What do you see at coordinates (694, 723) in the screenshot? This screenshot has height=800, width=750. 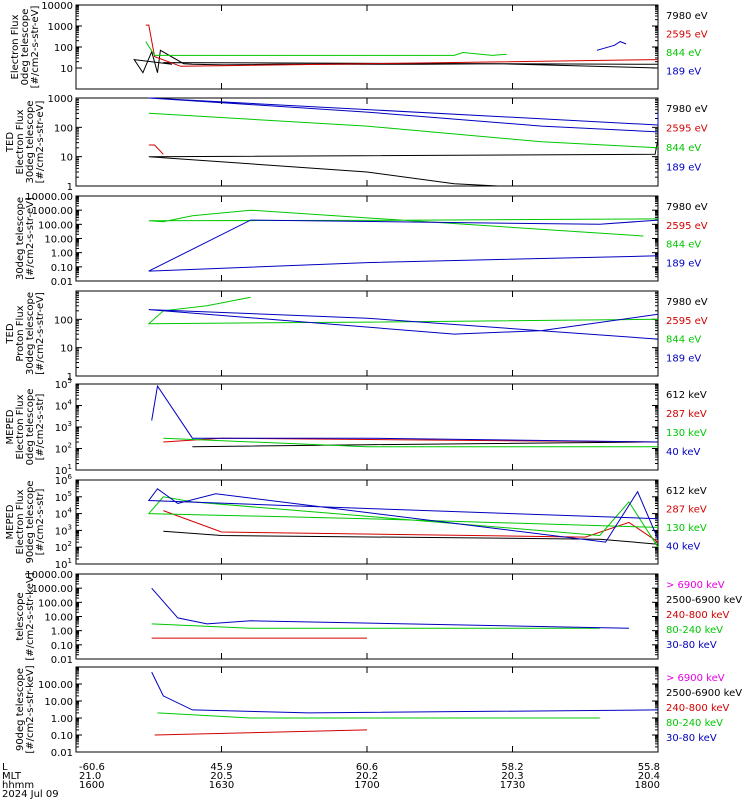 I see `legend-entry: 80-240 keV` at bounding box center [694, 723].